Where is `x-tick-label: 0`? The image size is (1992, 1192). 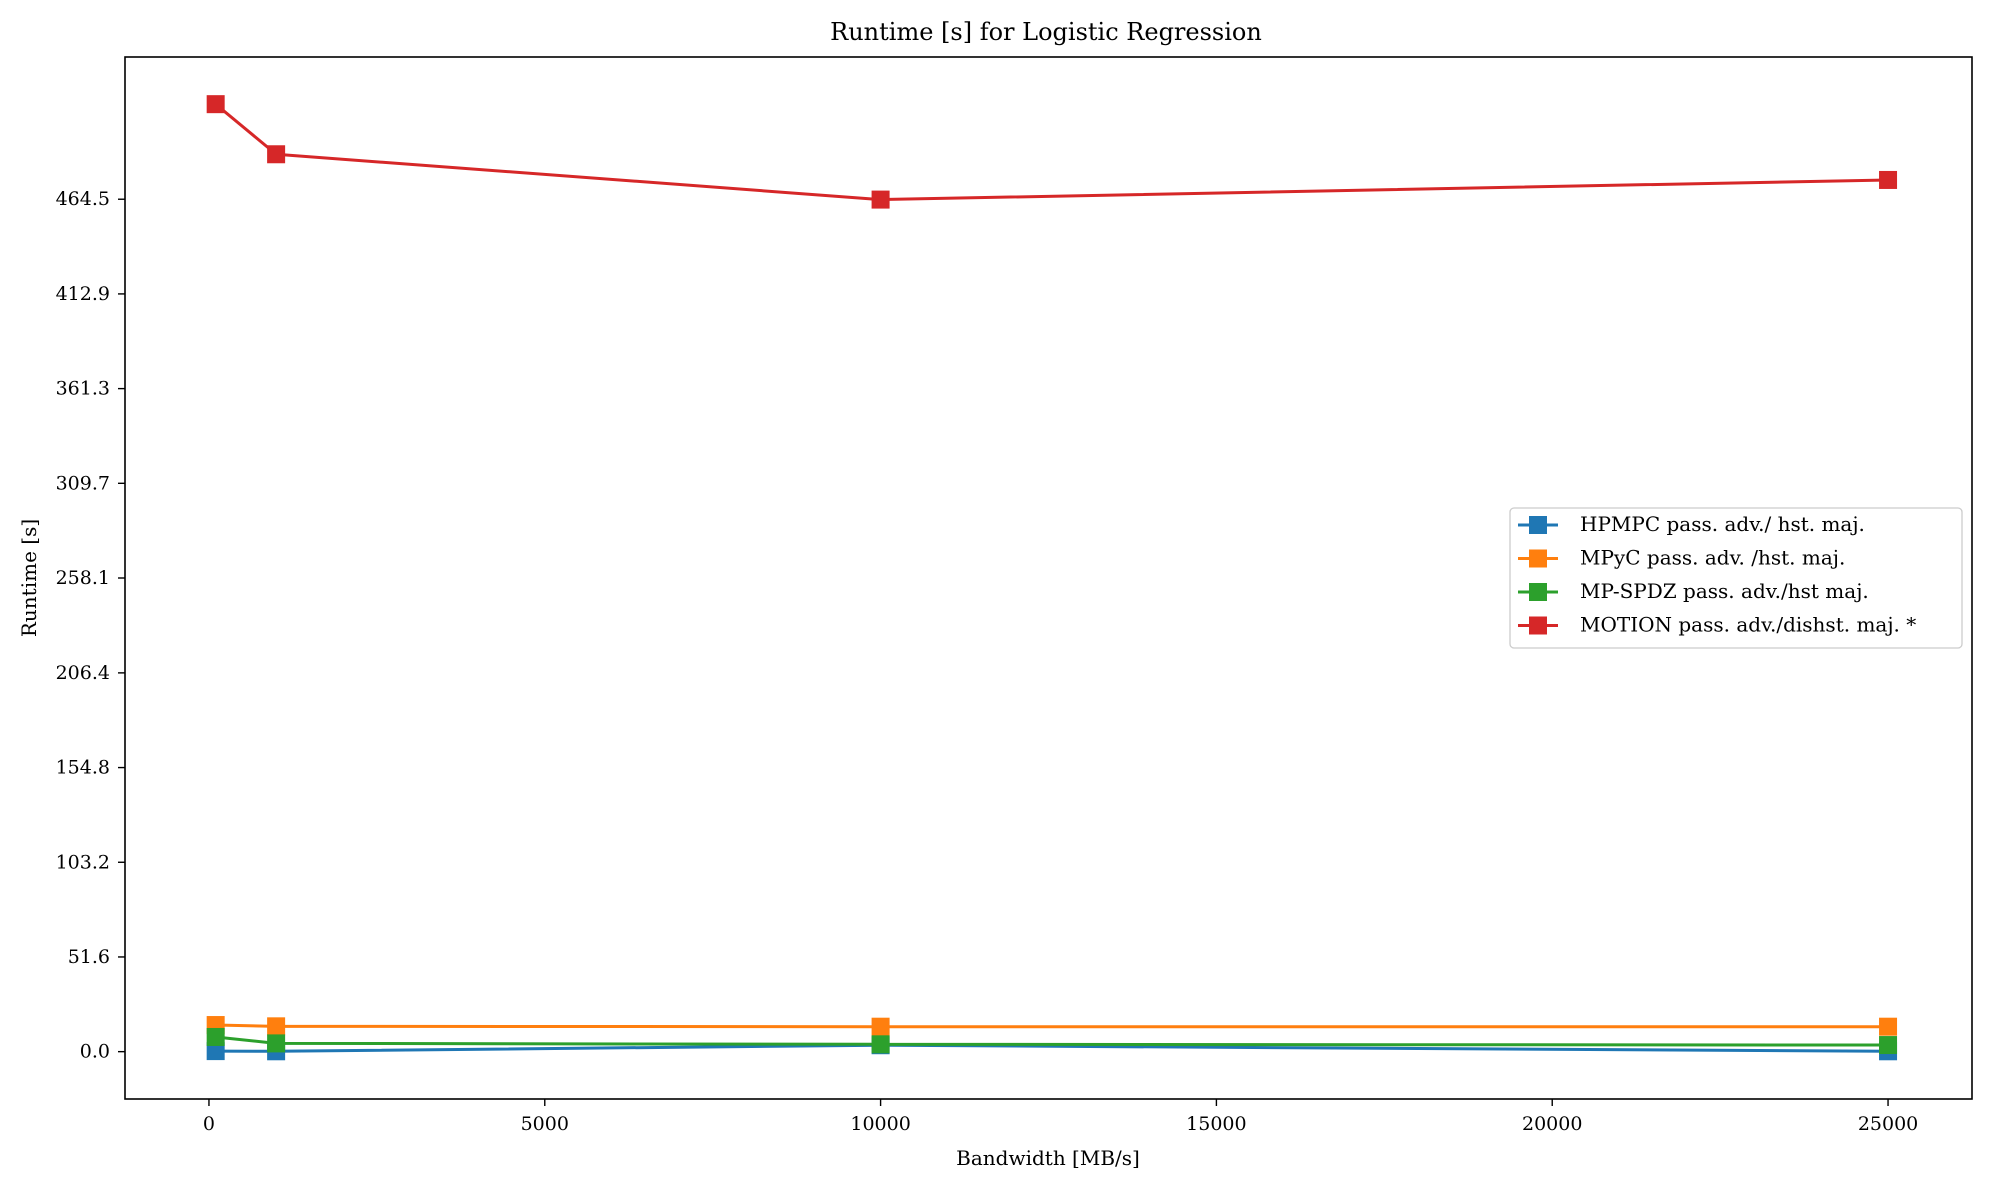 x-tick-label: 0 is located at coordinates (209, 1124).